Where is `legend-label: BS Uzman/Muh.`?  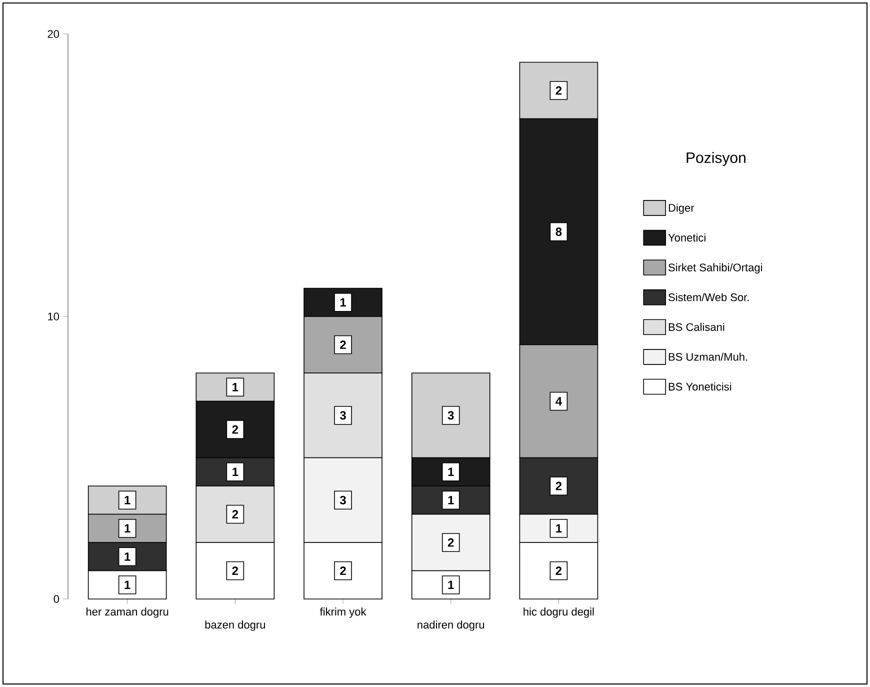 legend-label: BS Uzman/Muh. is located at coordinates (708, 356).